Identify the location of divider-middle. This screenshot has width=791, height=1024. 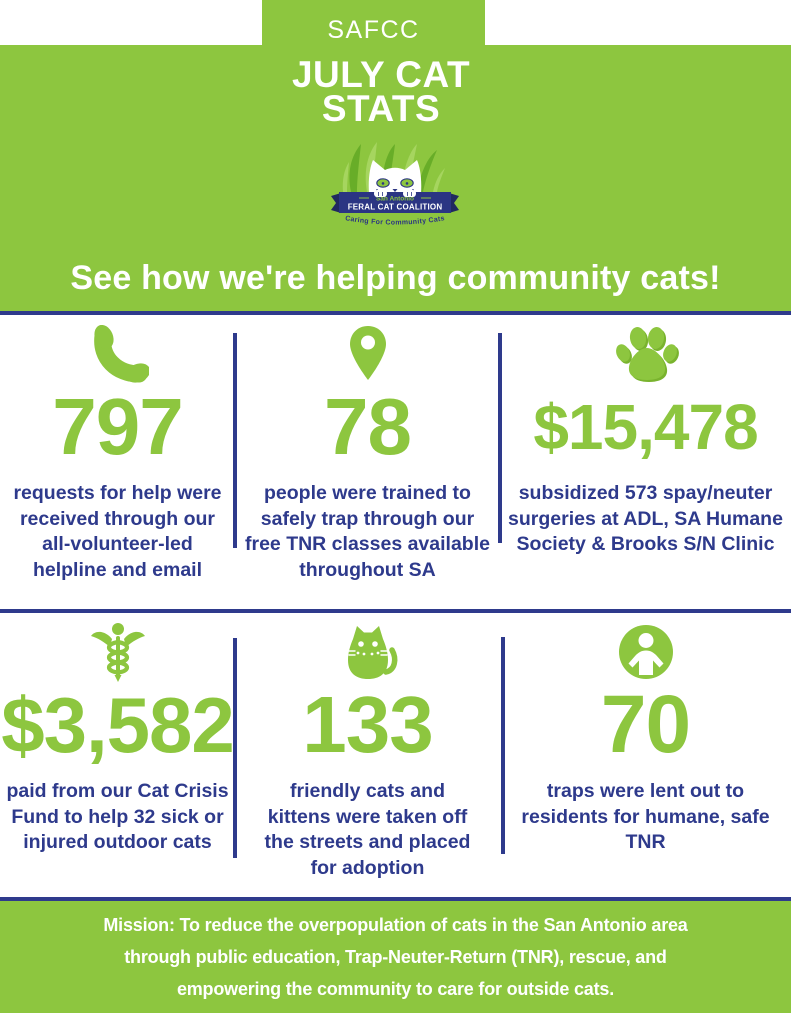
(395, 611).